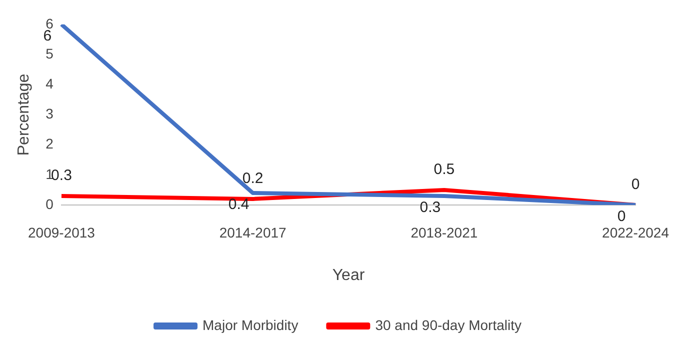 The width and height of the screenshot is (697, 351). I want to click on y-axis-title: Percentage, so click(23, 115).